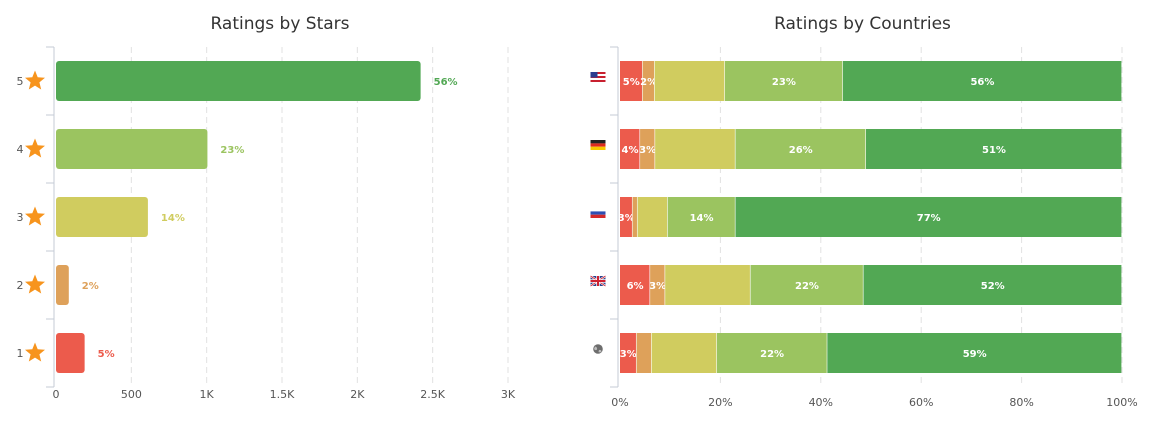 The height and width of the screenshot is (428, 1155). Describe the element at coordinates (132, 149) in the screenshot. I see `bar-4-star` at that location.